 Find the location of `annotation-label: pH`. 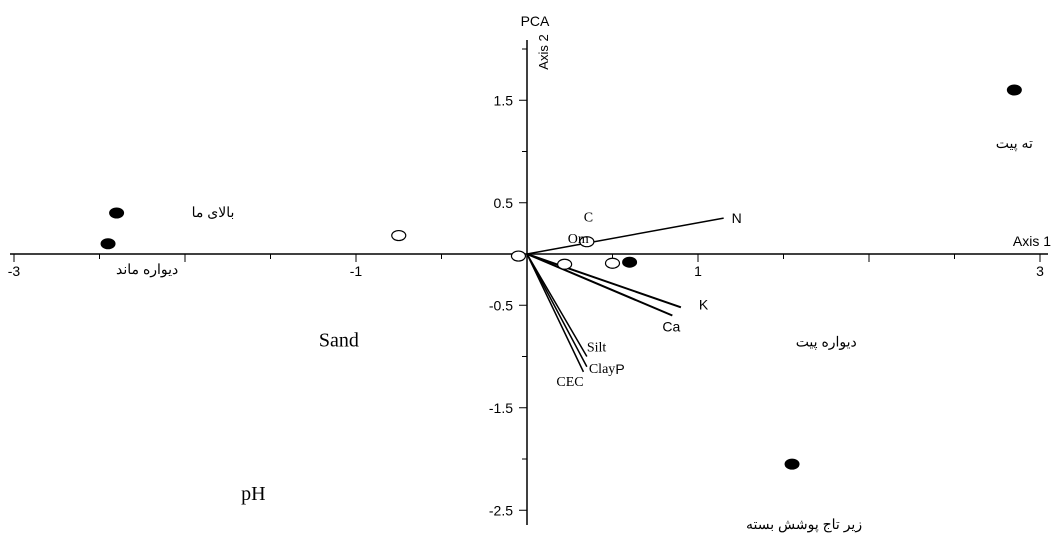

annotation-label: pH is located at coordinates (253, 494).